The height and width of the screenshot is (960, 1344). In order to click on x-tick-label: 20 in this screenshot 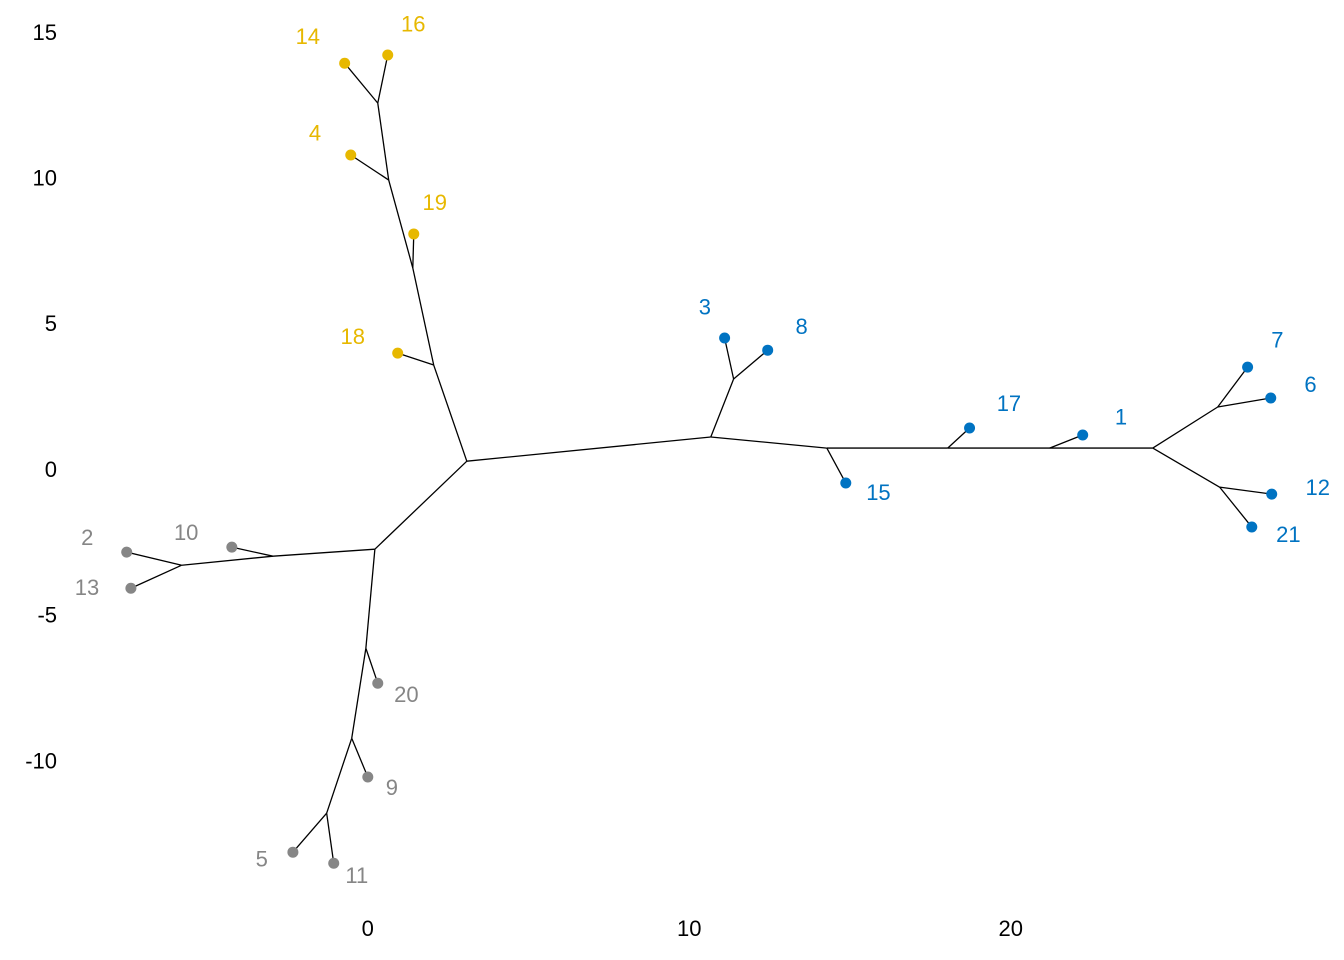, I will do `click(1010, 928)`.